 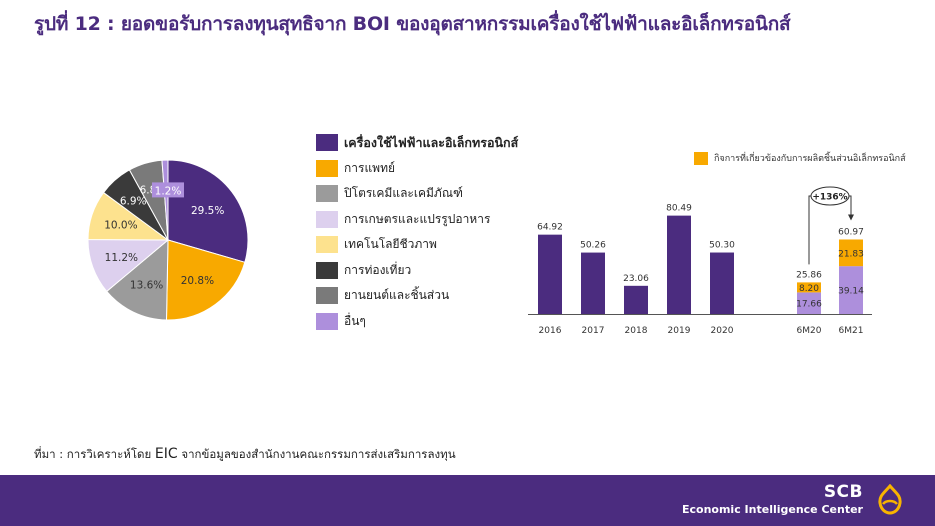 I want to click on pie-chart: 29.5%20.8%13.6%11.2%10.0%6.9%6.8%1.2%, so click(x=168, y=240).